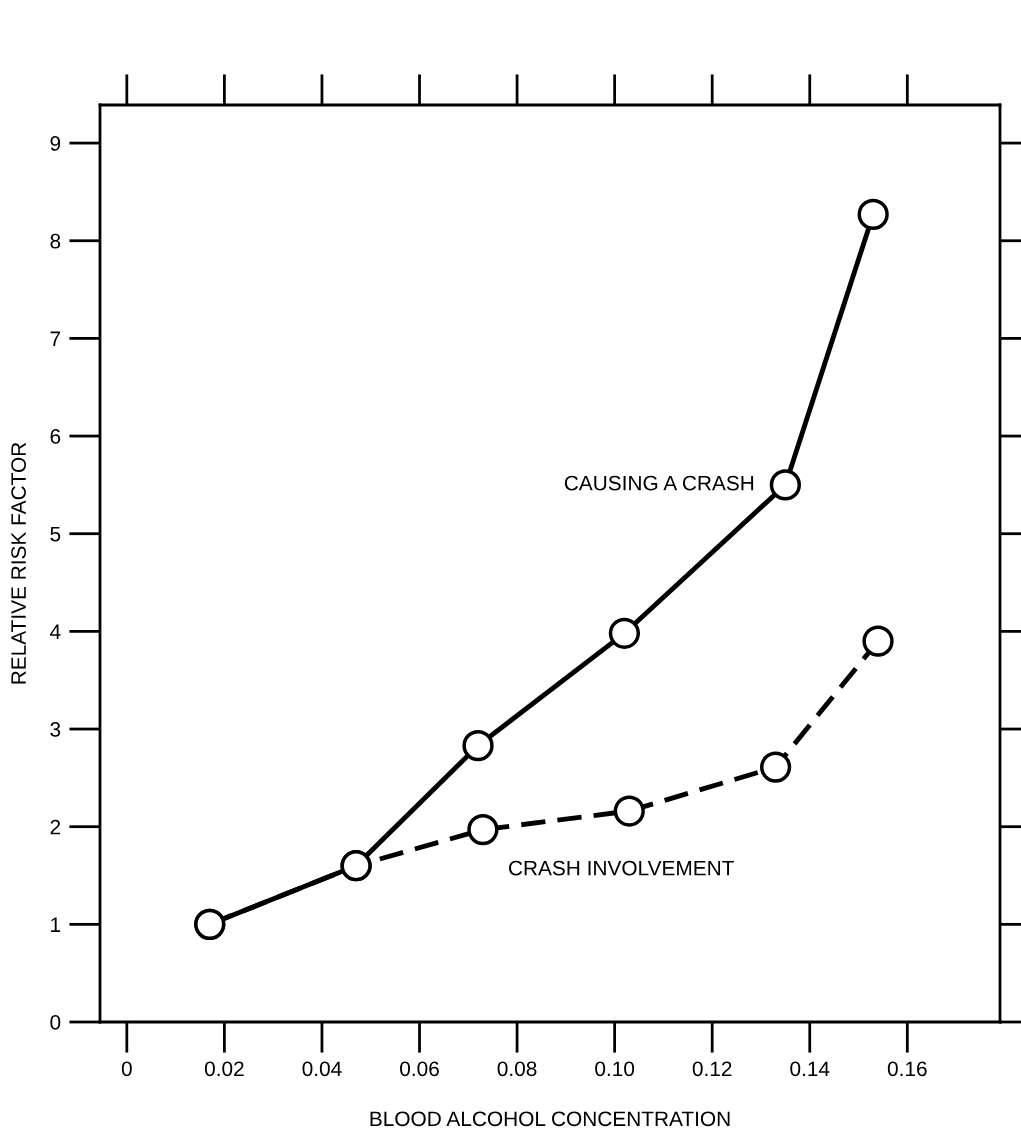 The height and width of the screenshot is (1140, 1021). What do you see at coordinates (18, 563) in the screenshot?
I see `y-axis-title: RELATIVE RISK FACTOR` at bounding box center [18, 563].